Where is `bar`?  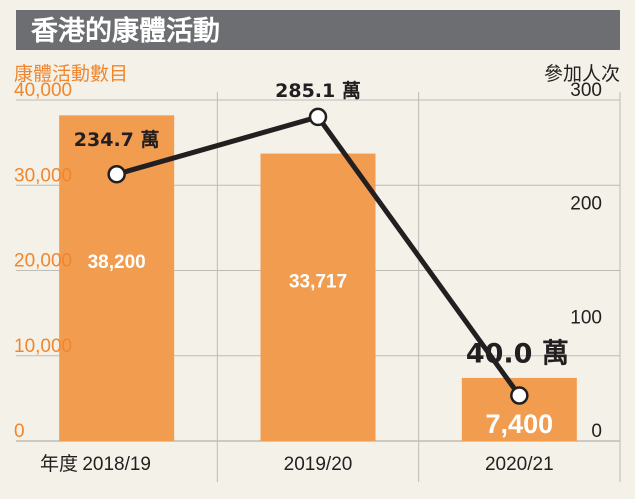
bar is located at coordinates (318, 297).